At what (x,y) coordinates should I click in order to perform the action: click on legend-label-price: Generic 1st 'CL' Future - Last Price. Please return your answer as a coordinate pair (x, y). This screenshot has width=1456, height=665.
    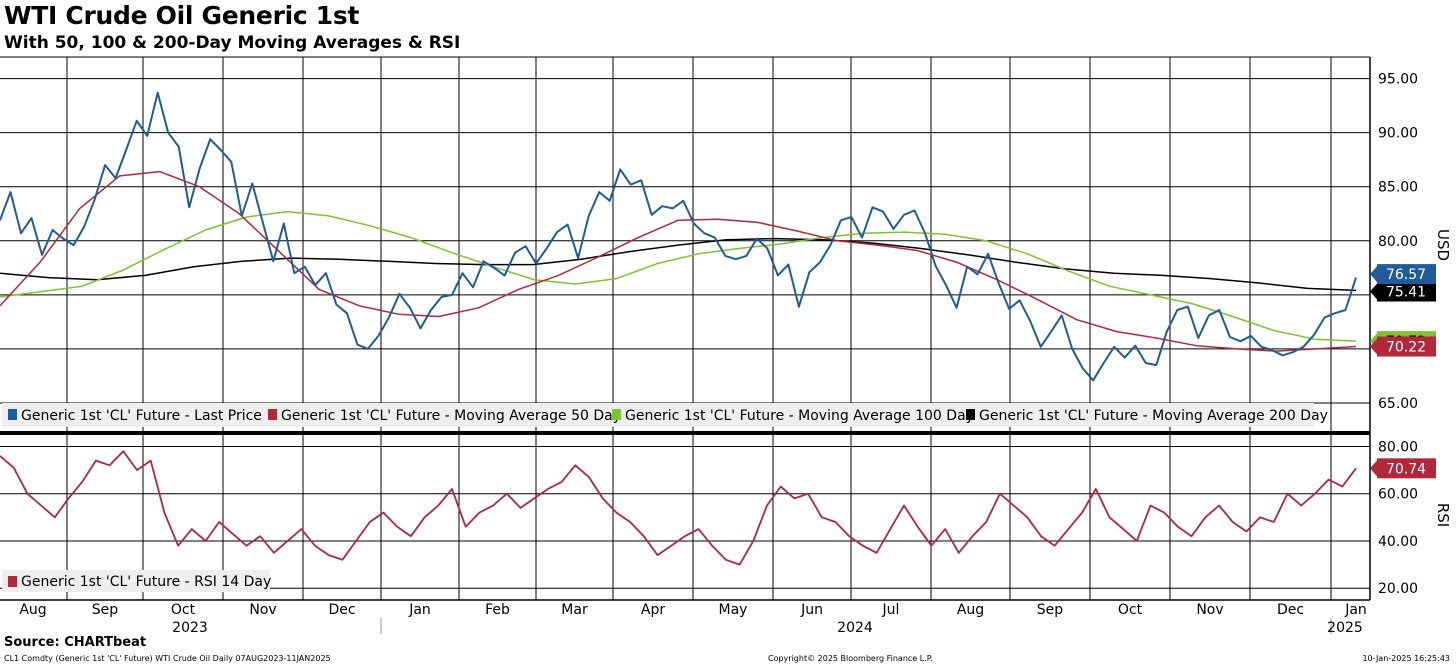
    Looking at the image, I should click on (141, 416).